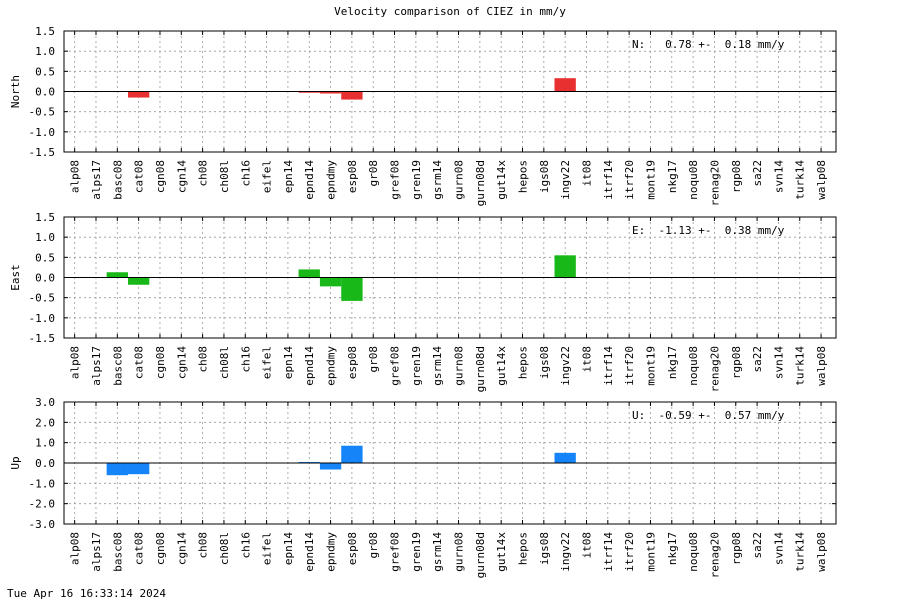 Image resolution: width=900 pixels, height=600 pixels. What do you see at coordinates (352, 454) in the screenshot?
I see `bar-esp08` at bounding box center [352, 454].